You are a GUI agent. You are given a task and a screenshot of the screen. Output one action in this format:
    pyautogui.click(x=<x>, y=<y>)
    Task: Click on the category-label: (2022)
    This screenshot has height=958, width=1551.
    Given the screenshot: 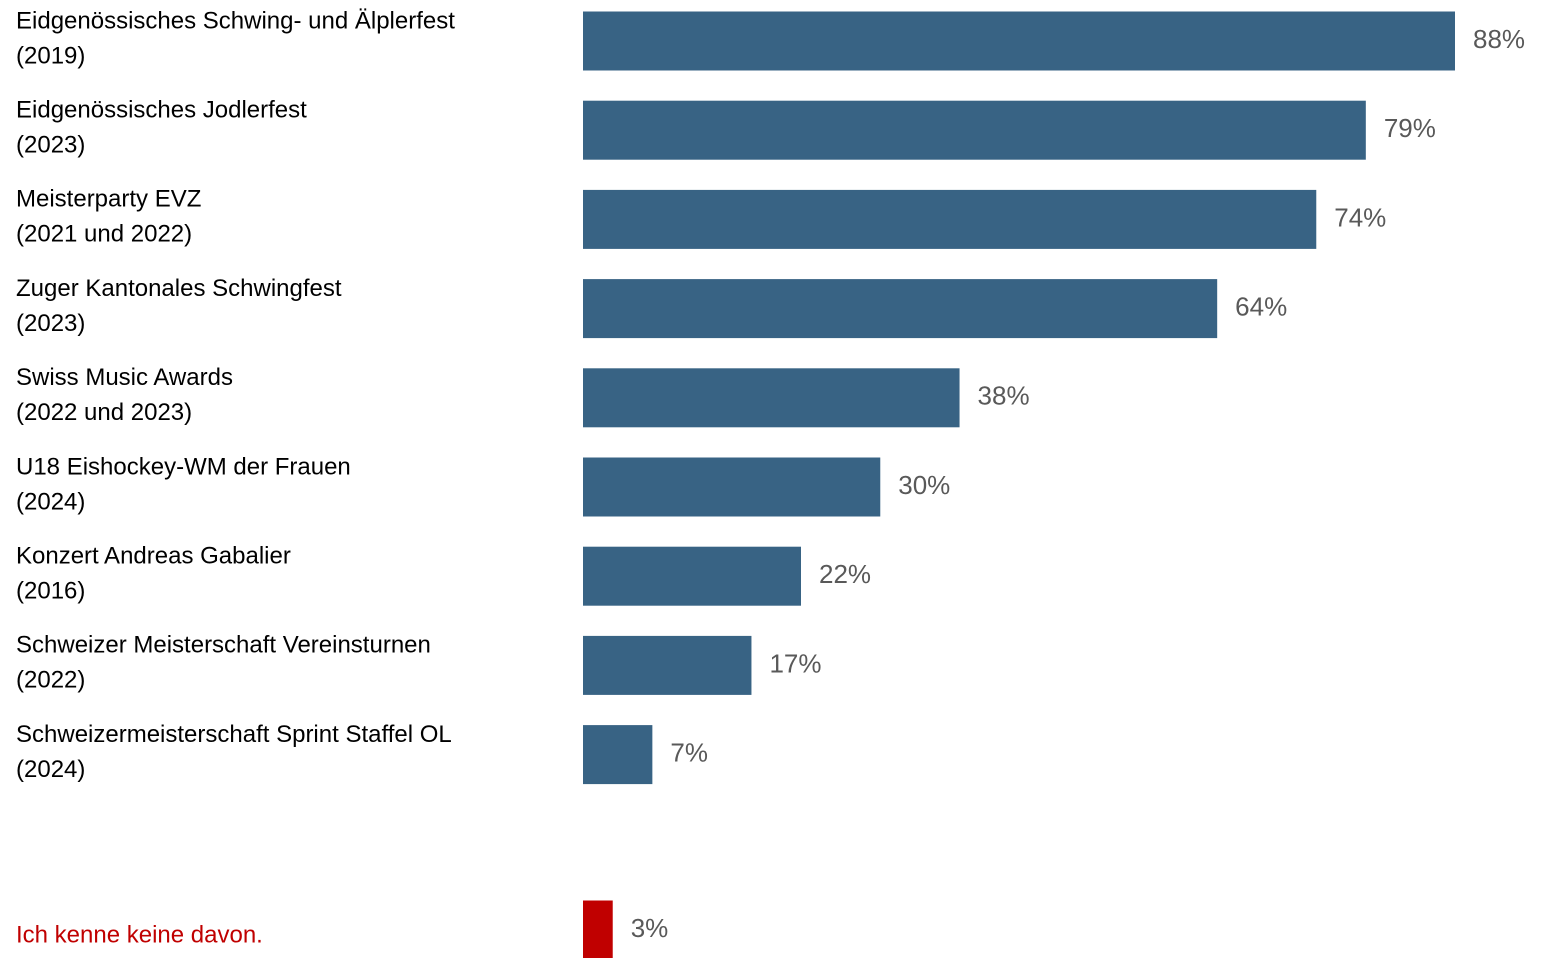 What is the action you would take?
    pyautogui.click(x=50, y=680)
    